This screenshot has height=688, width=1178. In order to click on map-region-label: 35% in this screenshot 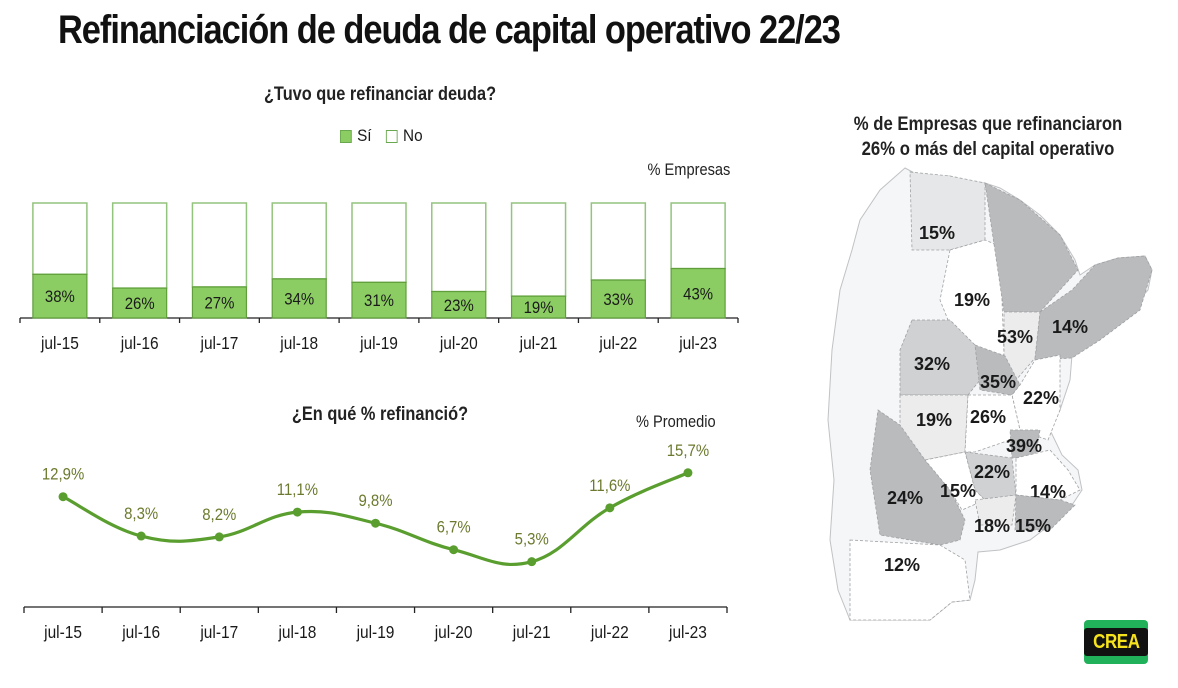, I will do `click(998, 382)`.